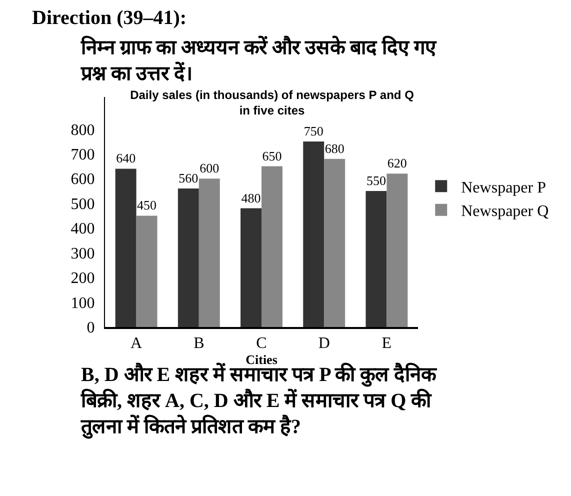  What do you see at coordinates (82, 204) in the screenshot?
I see `y-tick-label: 500` at bounding box center [82, 204].